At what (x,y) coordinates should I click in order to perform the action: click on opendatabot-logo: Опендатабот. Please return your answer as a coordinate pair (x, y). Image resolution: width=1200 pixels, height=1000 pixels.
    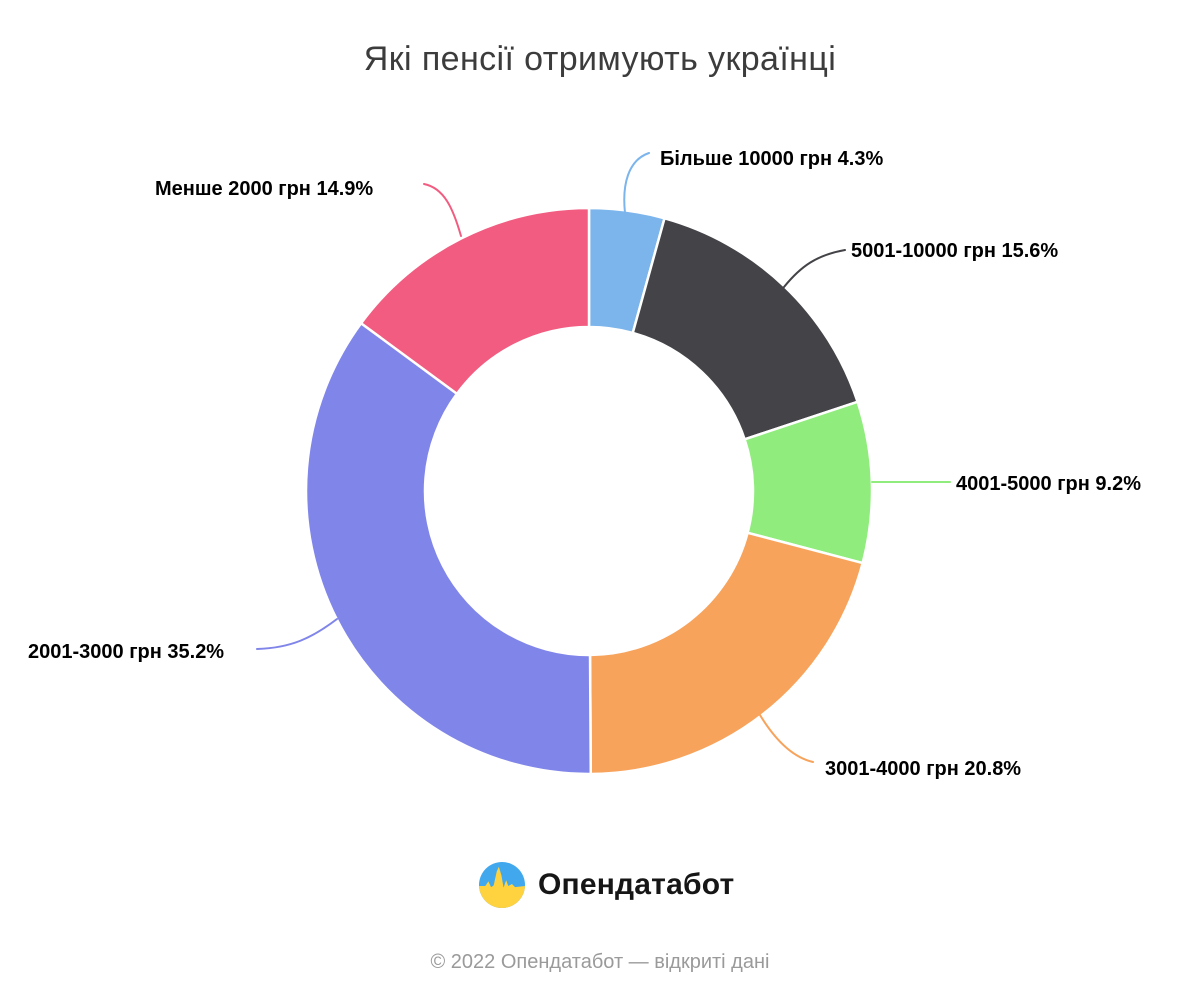
    Looking at the image, I should click on (606, 885).